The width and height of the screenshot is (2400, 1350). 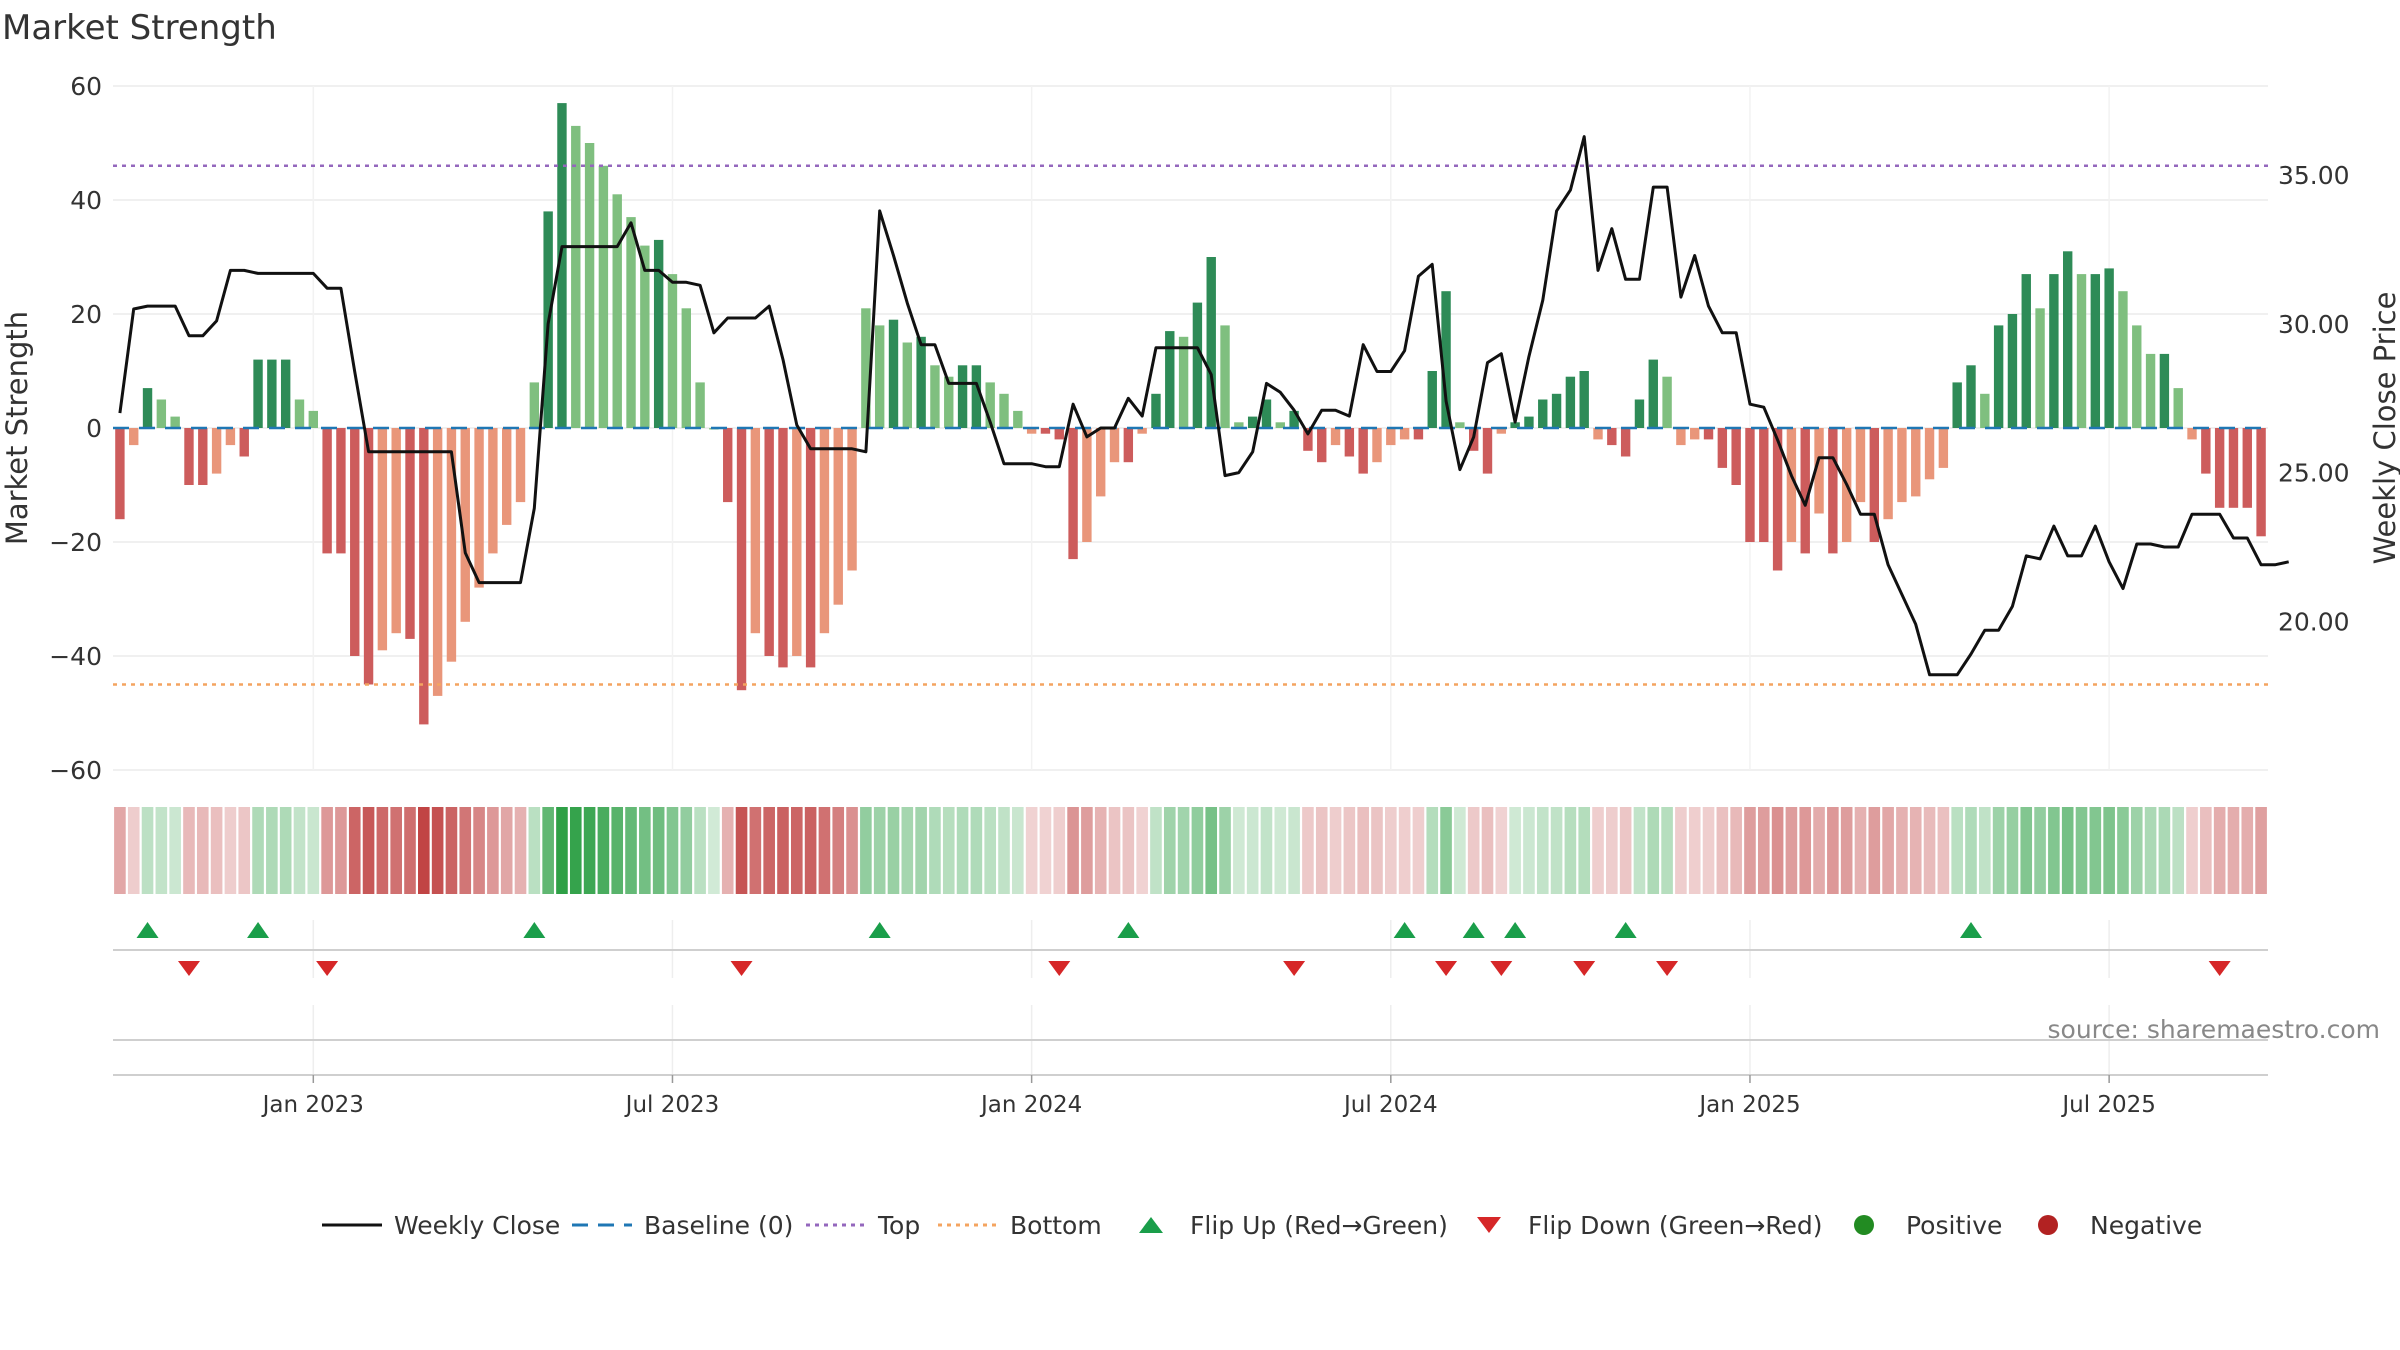 I want to click on legend-negative: Negative, so click(x=2119, y=1225).